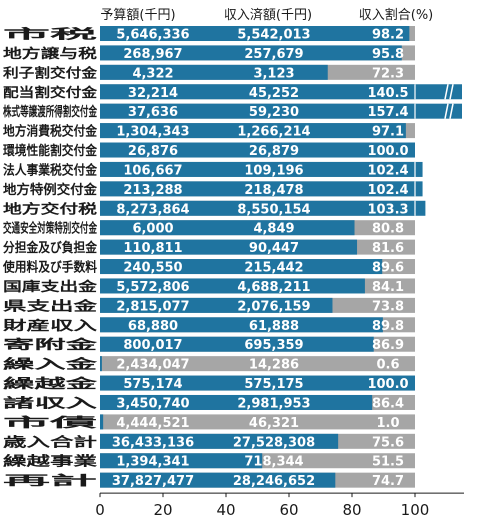 The width and height of the screenshot is (478, 523). What do you see at coordinates (152, 170) in the screenshot?
I see `budget-value: 106,667` at bounding box center [152, 170].